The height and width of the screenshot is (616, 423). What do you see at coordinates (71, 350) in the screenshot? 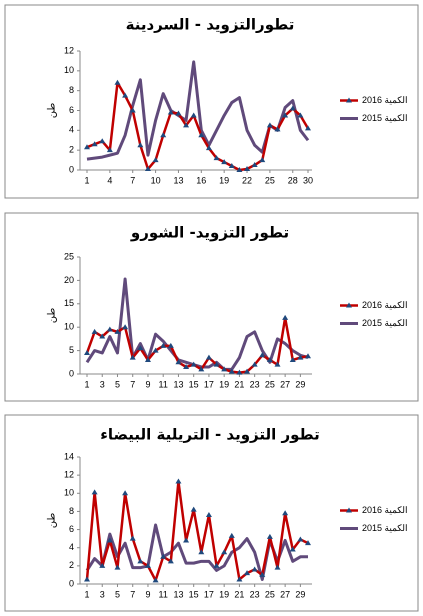
I see `y-tick-label: 5` at bounding box center [71, 350].